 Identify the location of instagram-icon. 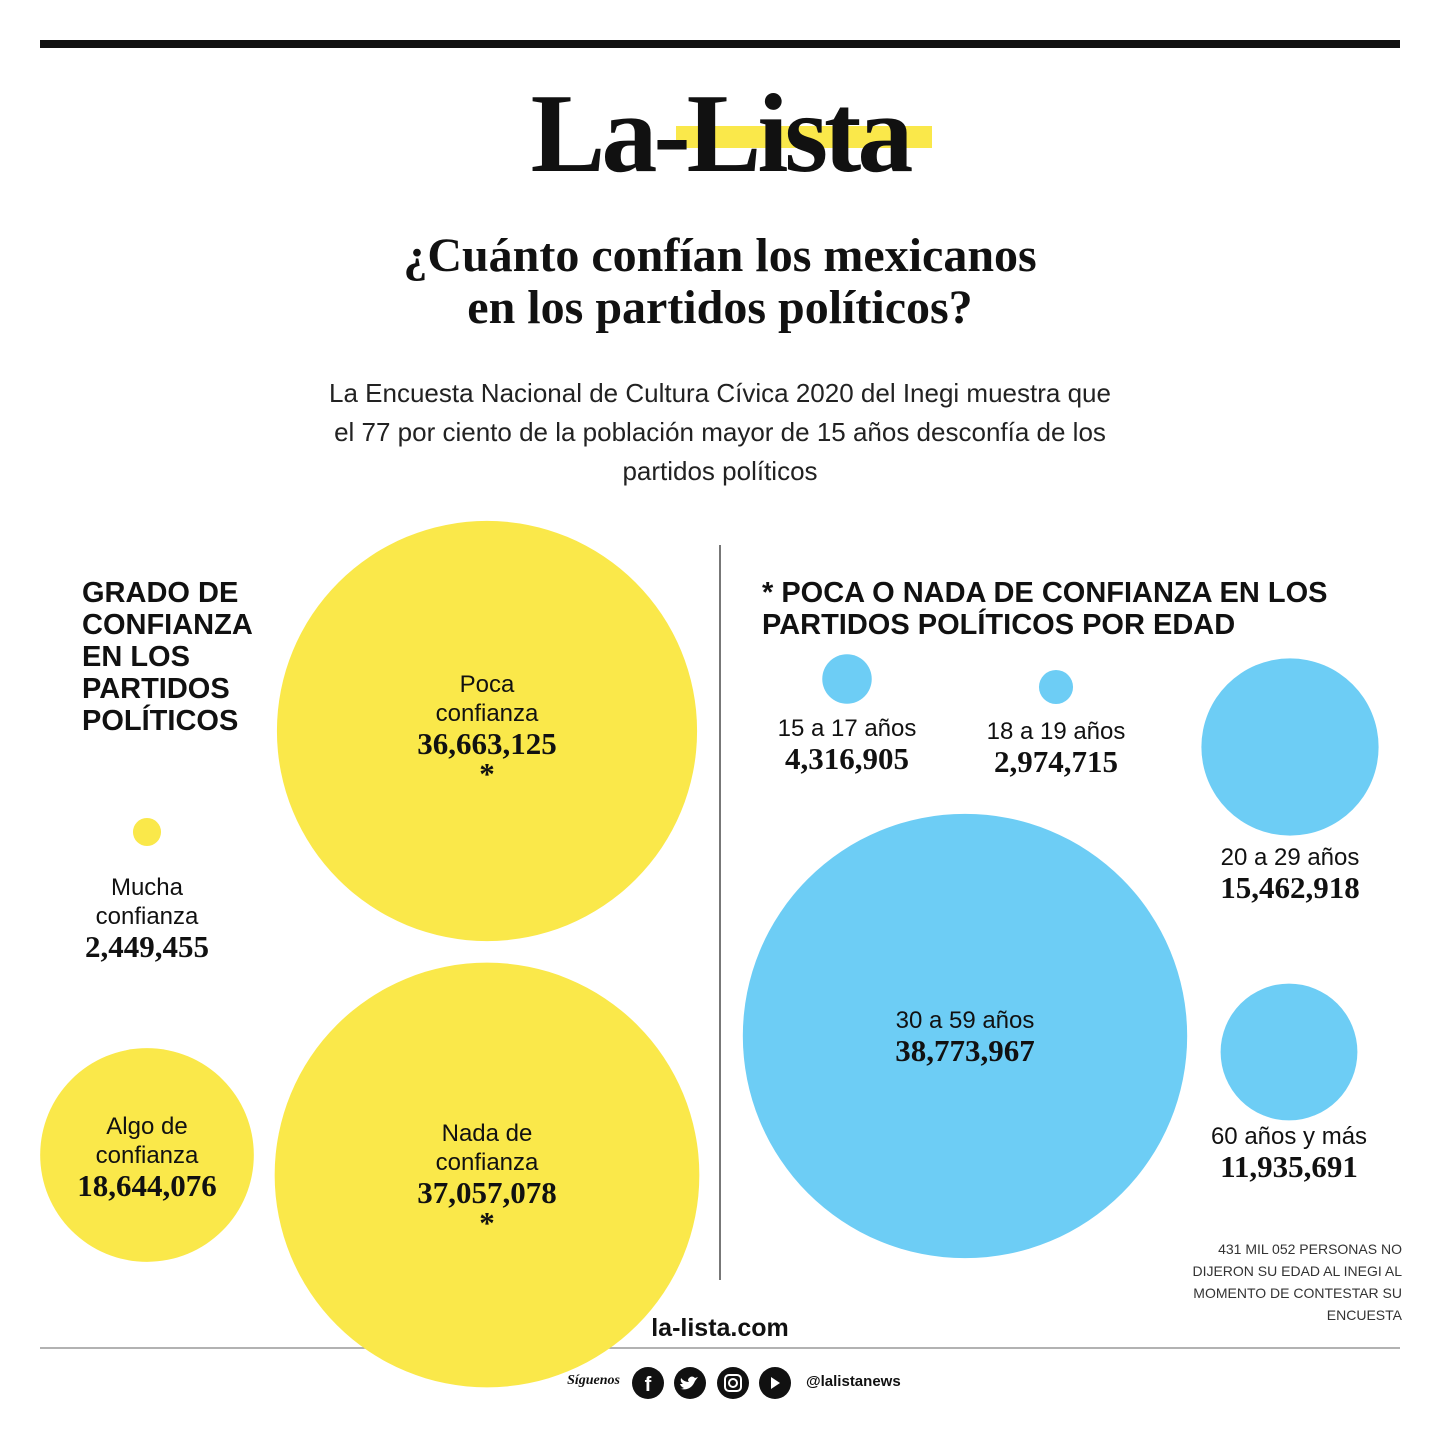
(733, 1383).